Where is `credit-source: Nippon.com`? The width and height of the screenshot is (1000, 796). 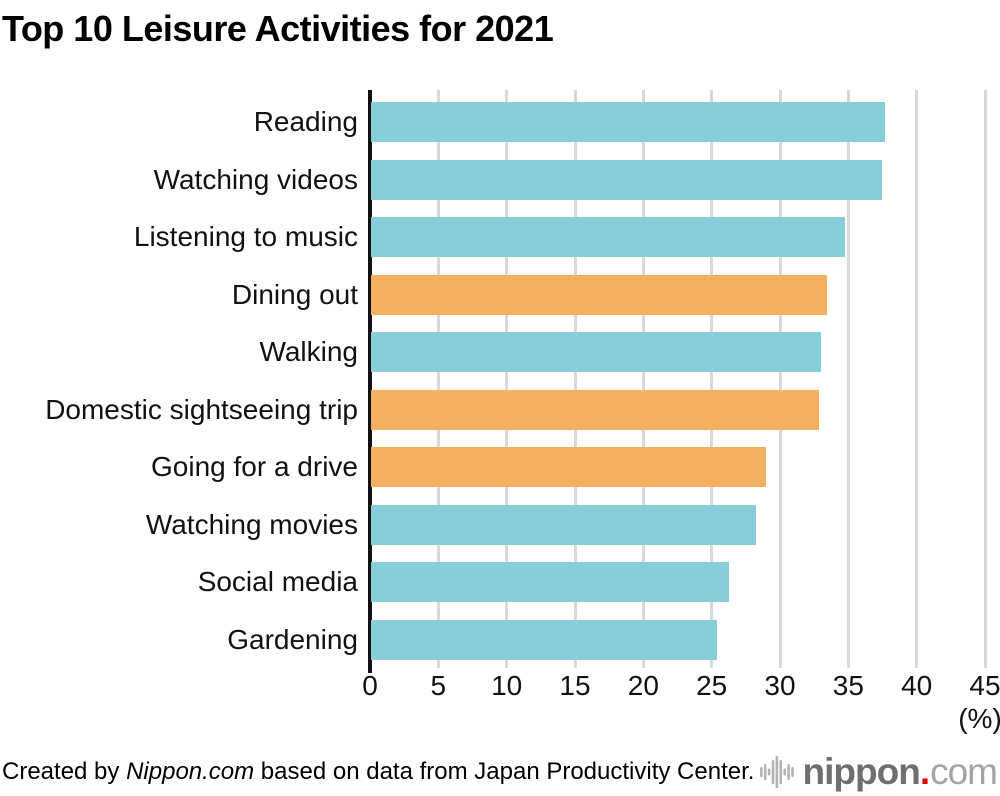 credit-source: Nippon.com is located at coordinates (190, 771).